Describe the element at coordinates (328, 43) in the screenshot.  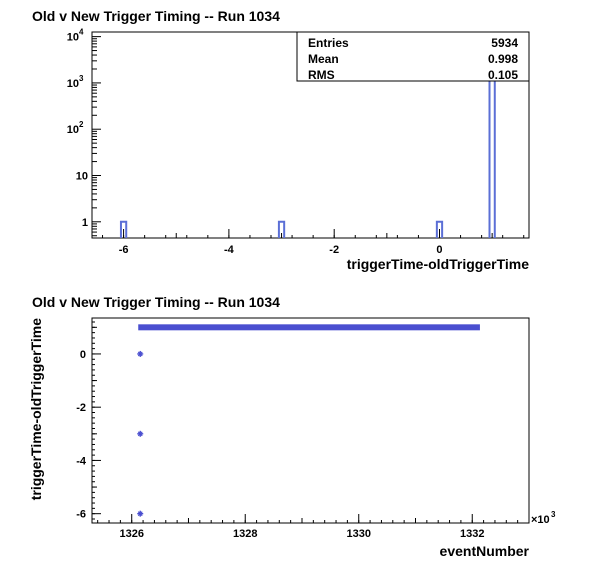
I see `stats-label: Entries` at that location.